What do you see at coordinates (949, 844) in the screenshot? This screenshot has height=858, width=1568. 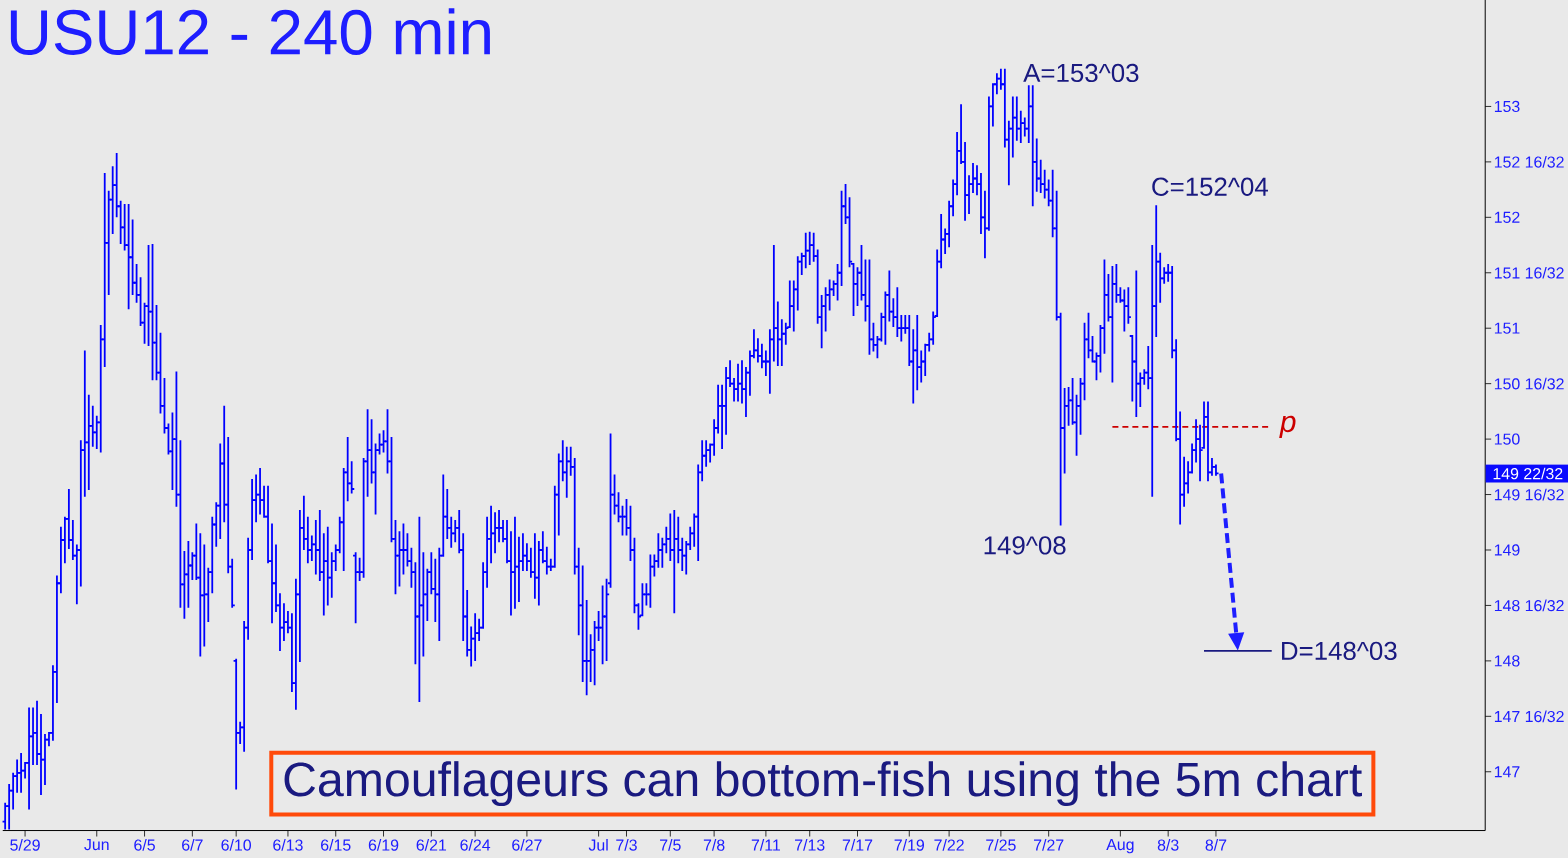 I see `x-tick-label: 7/22` at bounding box center [949, 844].